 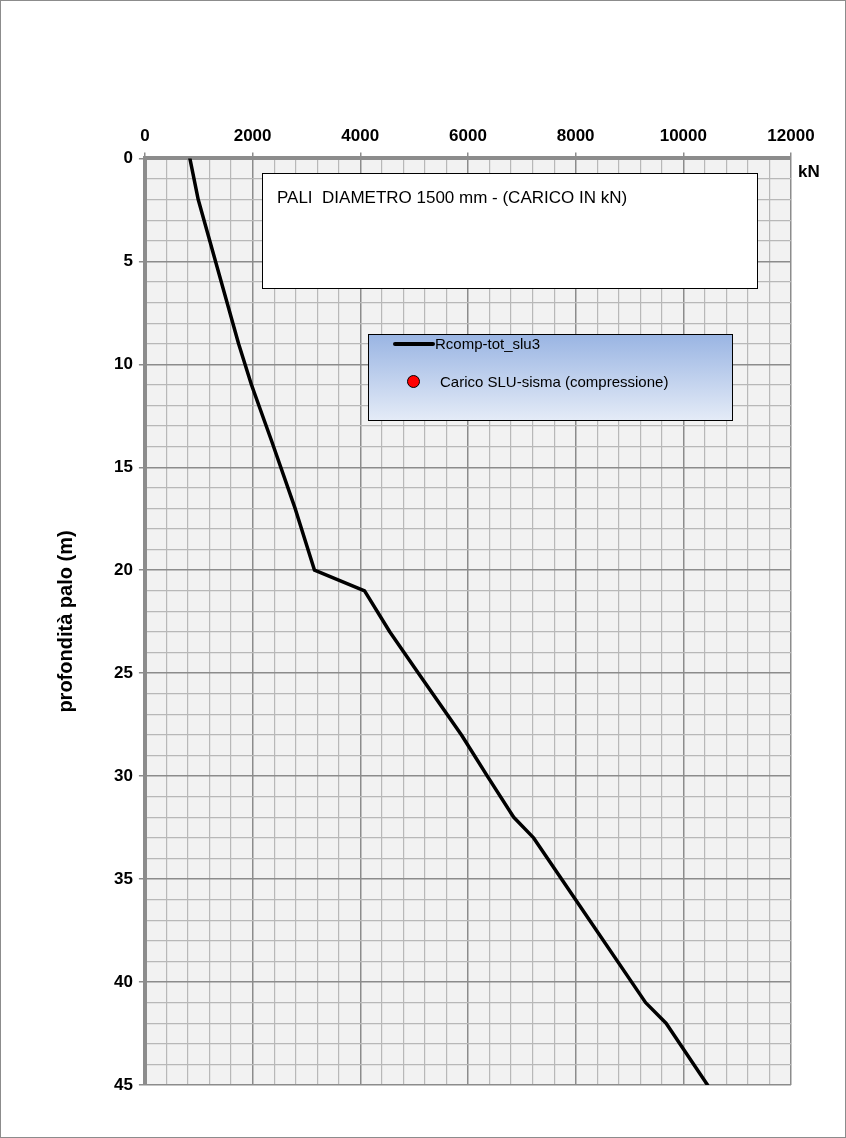 I want to click on x-tick-label: 2000, so click(x=252, y=135).